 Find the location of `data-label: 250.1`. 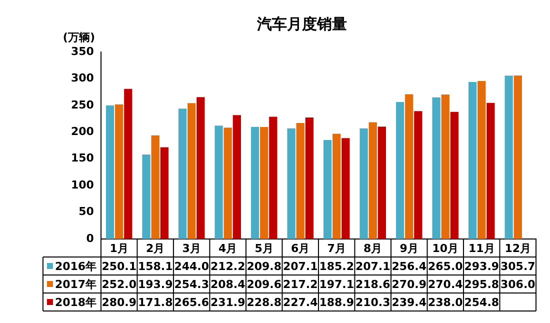

data-label: 250.1 is located at coordinates (119, 266).